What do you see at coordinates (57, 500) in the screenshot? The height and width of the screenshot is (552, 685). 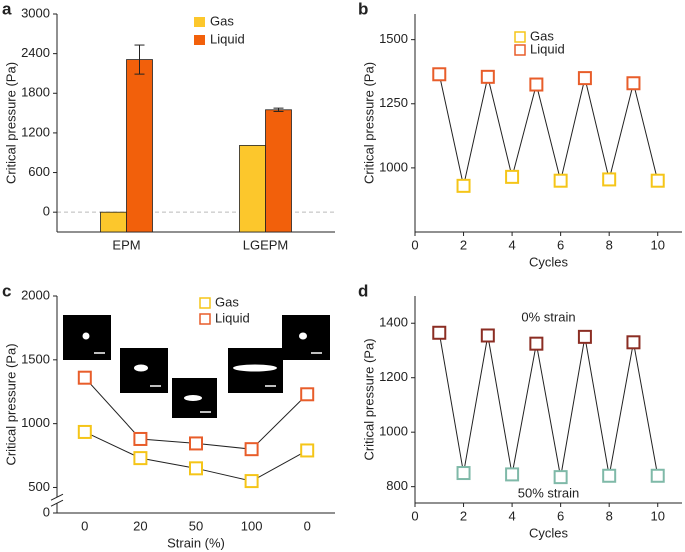 I see `axis-break-gap` at bounding box center [57, 500].